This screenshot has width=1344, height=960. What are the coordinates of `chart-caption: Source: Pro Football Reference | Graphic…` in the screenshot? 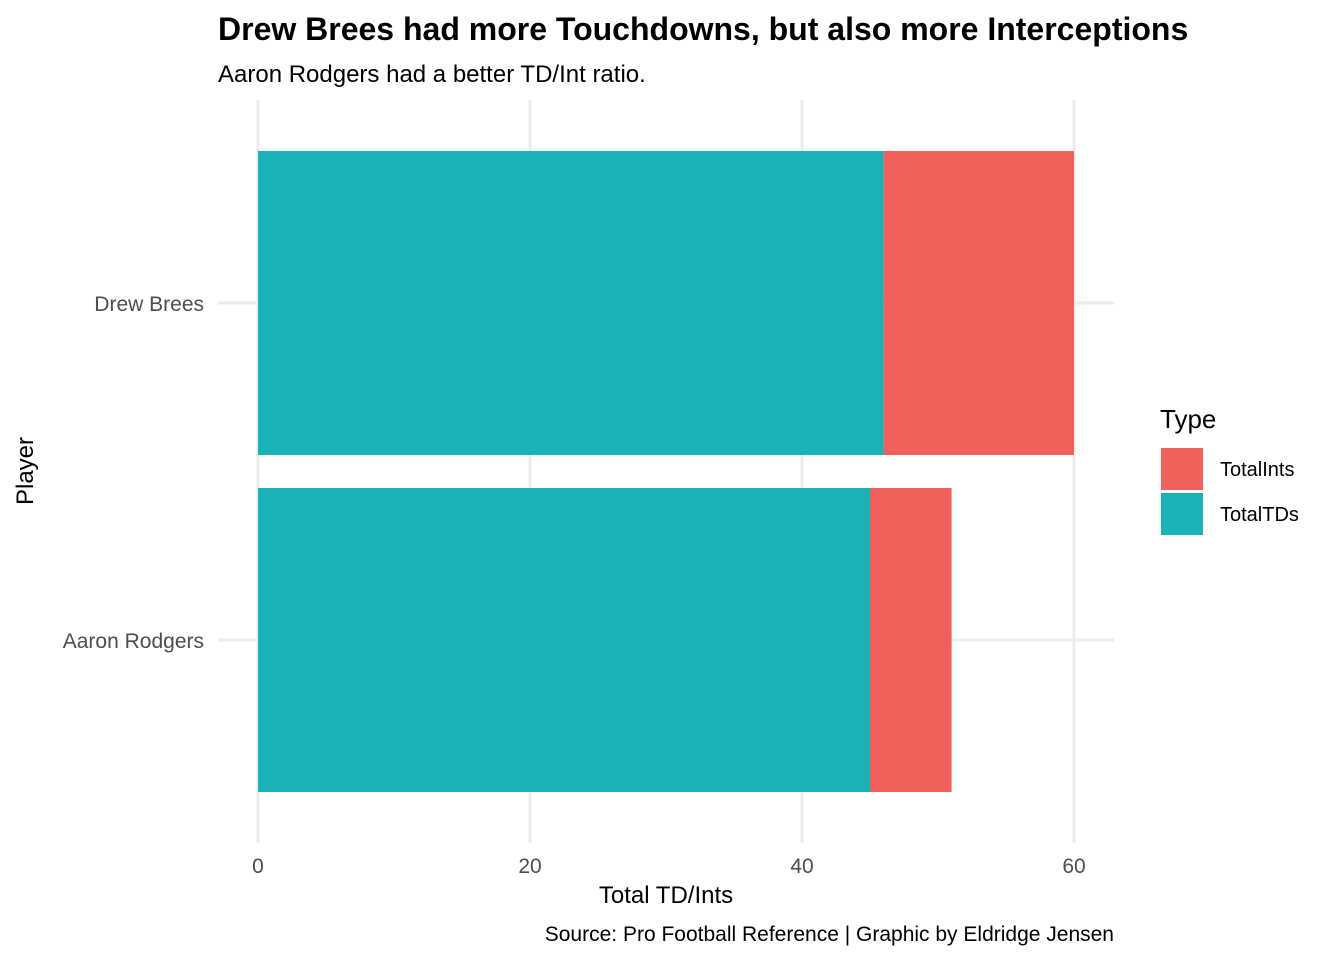 It's located at (829, 934).